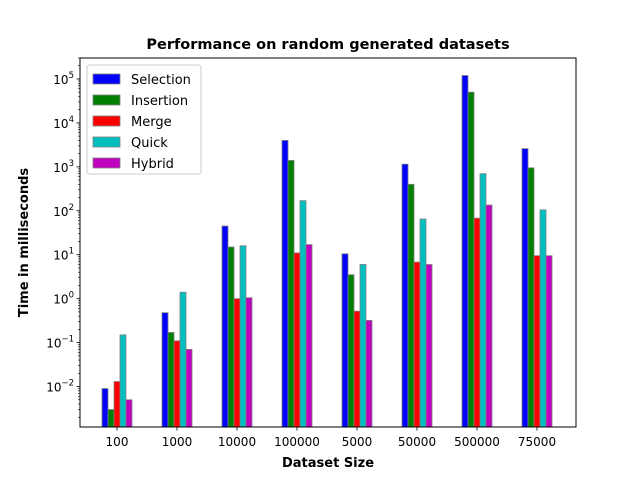 The image size is (640, 480). Describe the element at coordinates (106, 163) in the screenshot. I see `legend-swatch-hybrid` at that location.